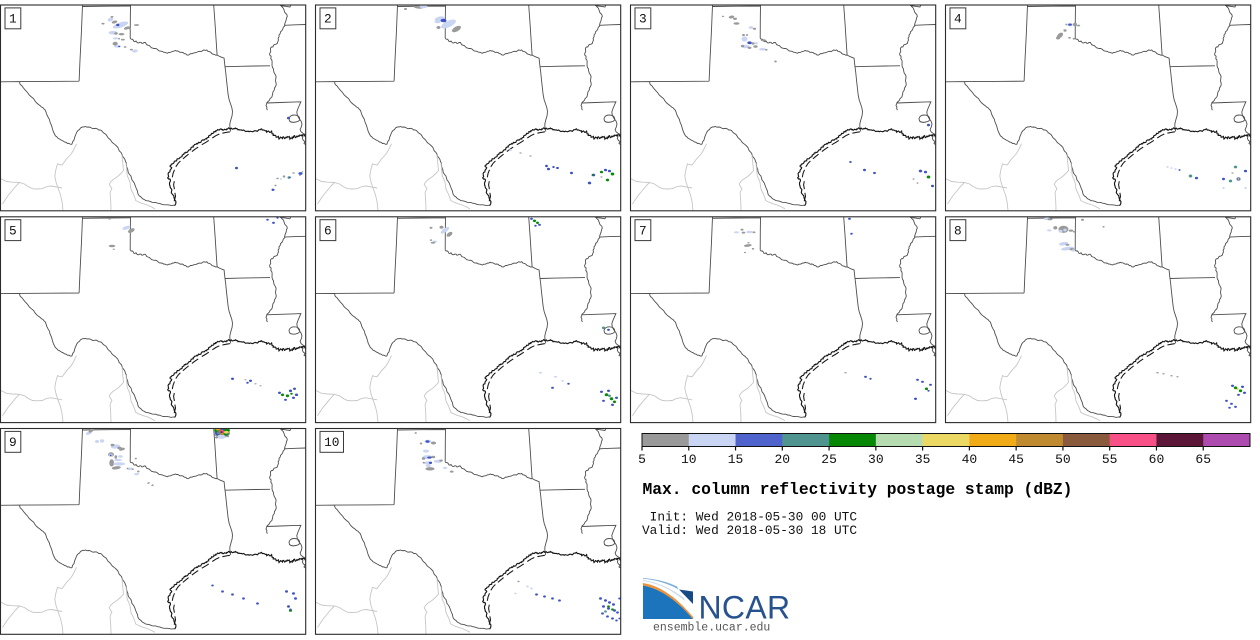  I want to click on svg-text: Valid: Wed 2018-05-30 18 UTC, so click(749, 530).